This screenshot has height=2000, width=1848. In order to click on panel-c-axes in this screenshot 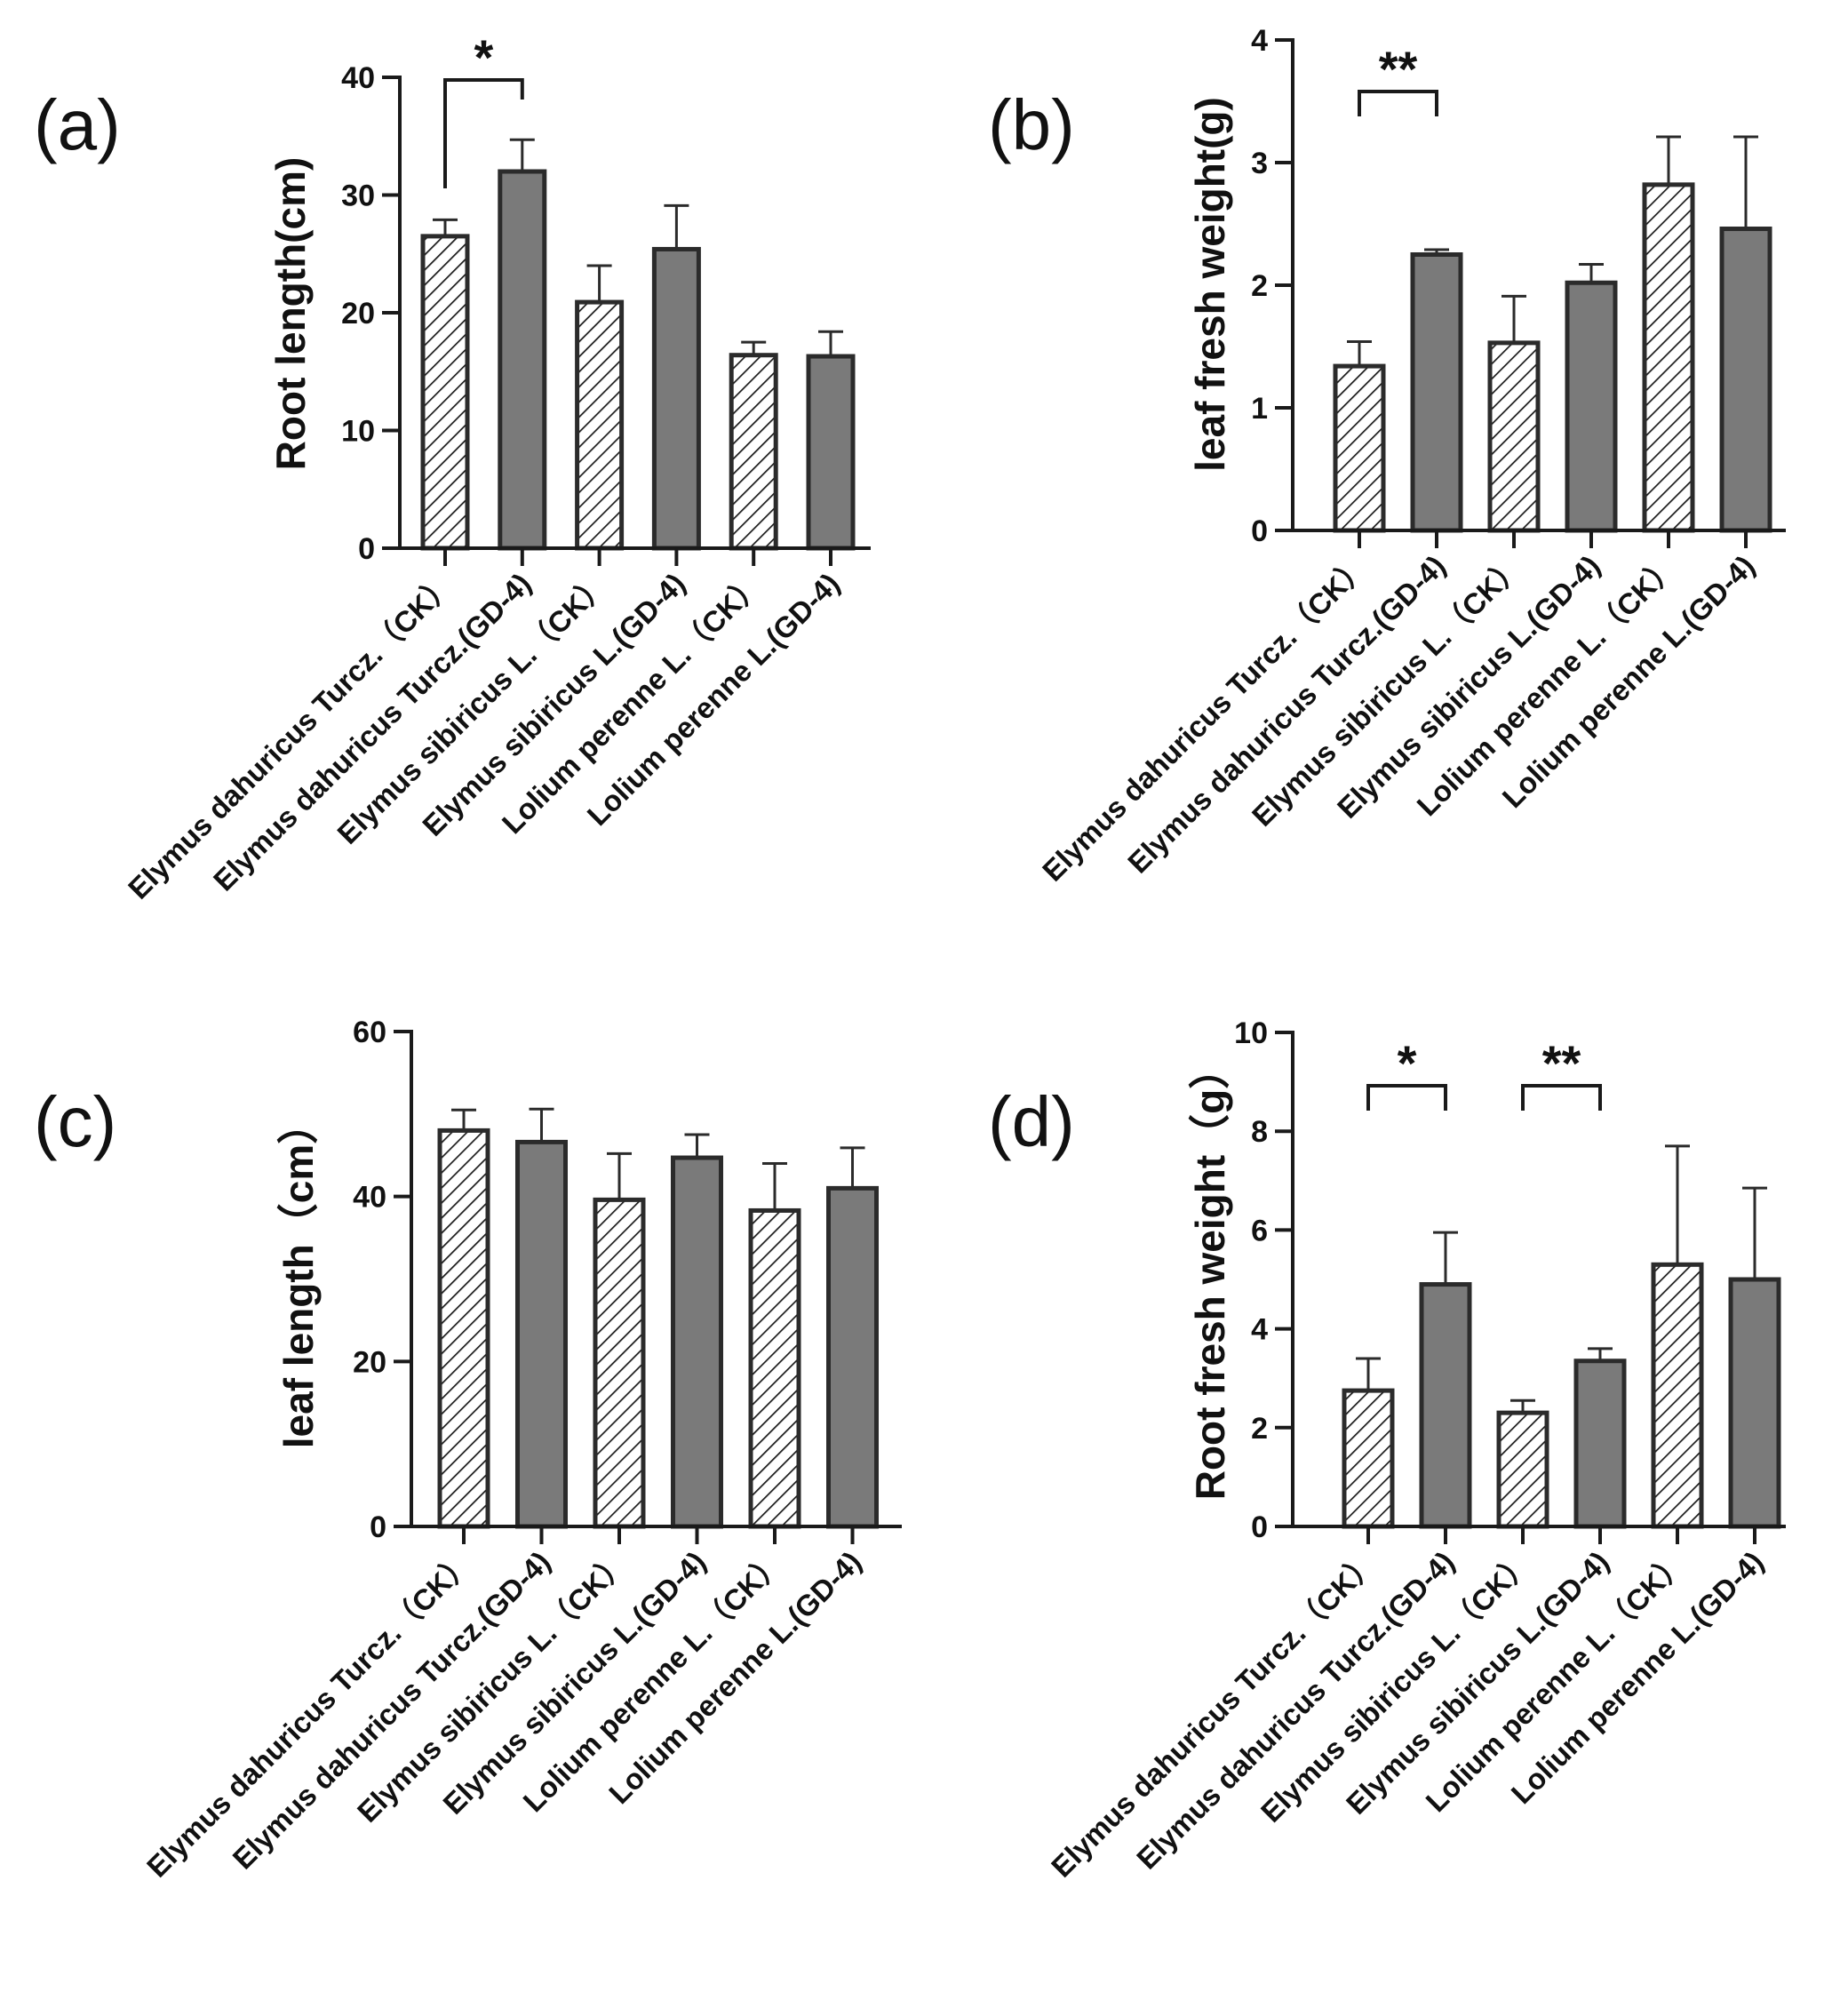, I will do `click(656, 1287)`.